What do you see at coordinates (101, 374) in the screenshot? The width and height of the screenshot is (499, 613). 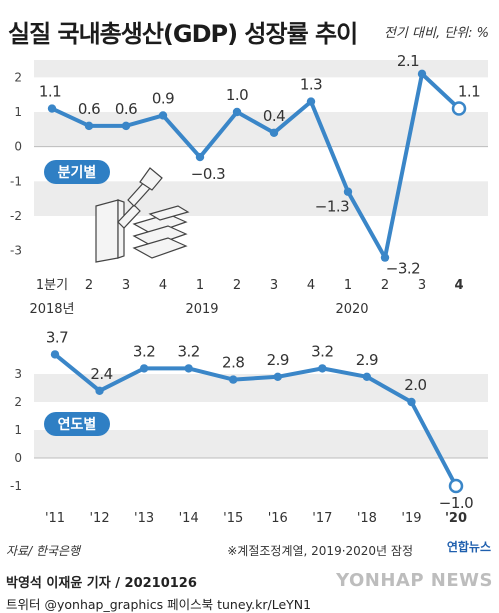 I see `data-label: 2.4` at bounding box center [101, 374].